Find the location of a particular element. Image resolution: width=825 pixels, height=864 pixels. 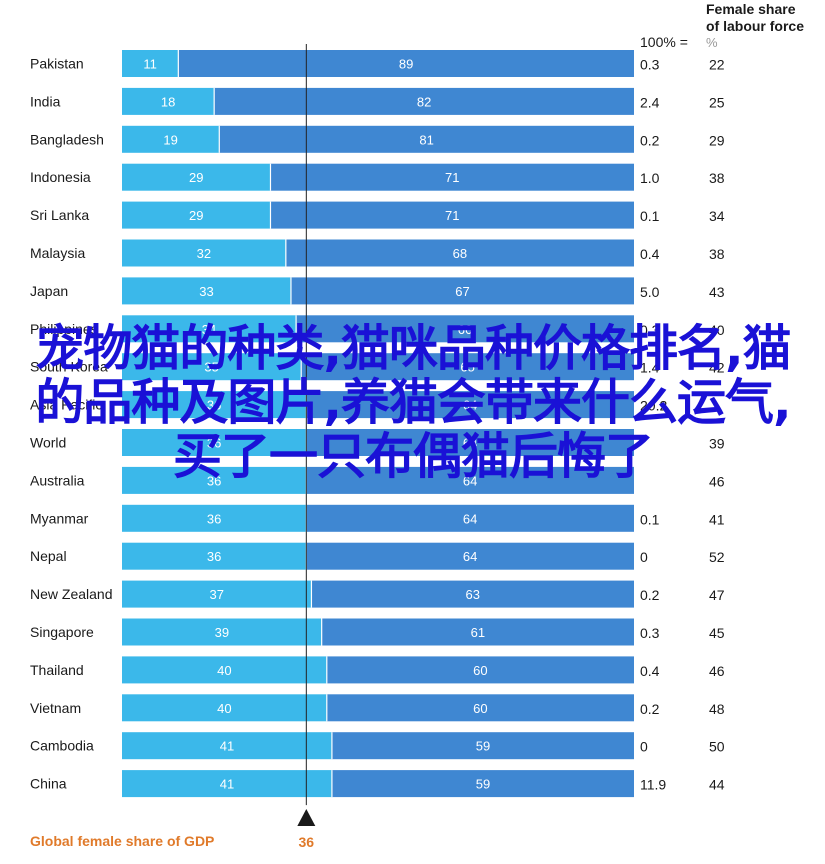

bar-value-right: 63 is located at coordinates (472, 594).